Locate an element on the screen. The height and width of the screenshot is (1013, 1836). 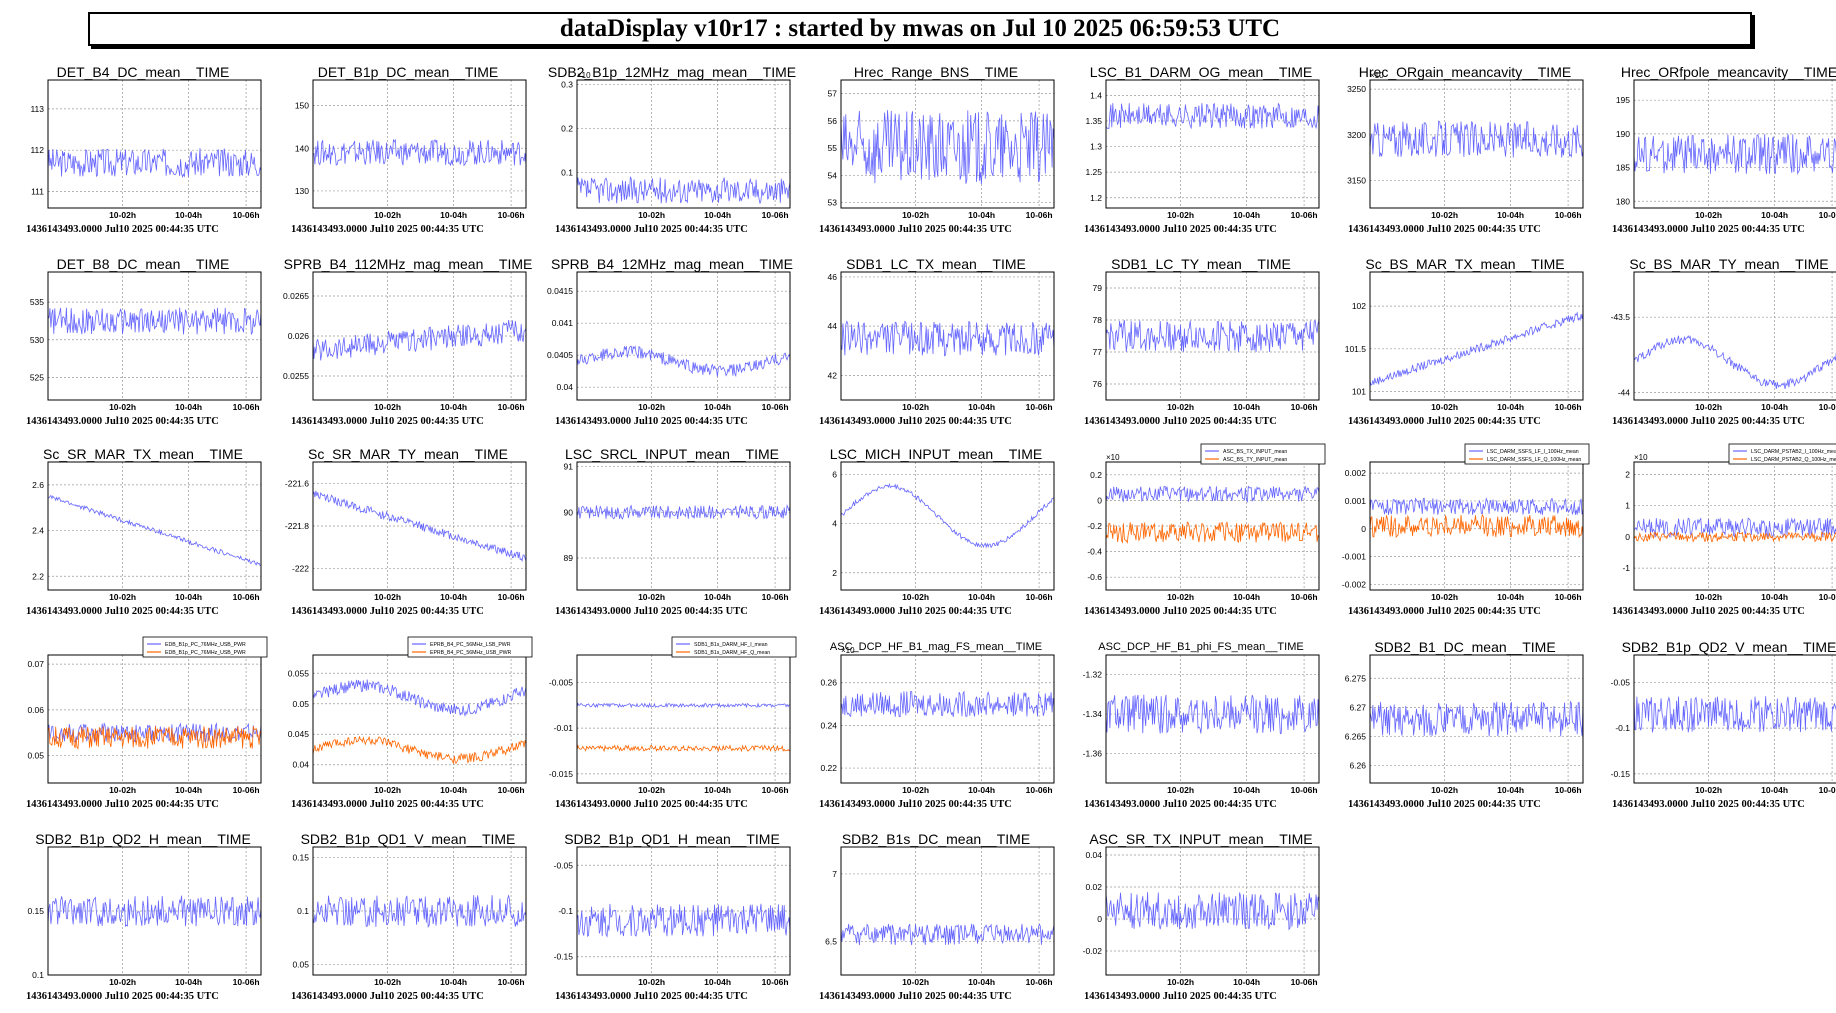
y-tick-label: 0.041 is located at coordinates (563, 323).